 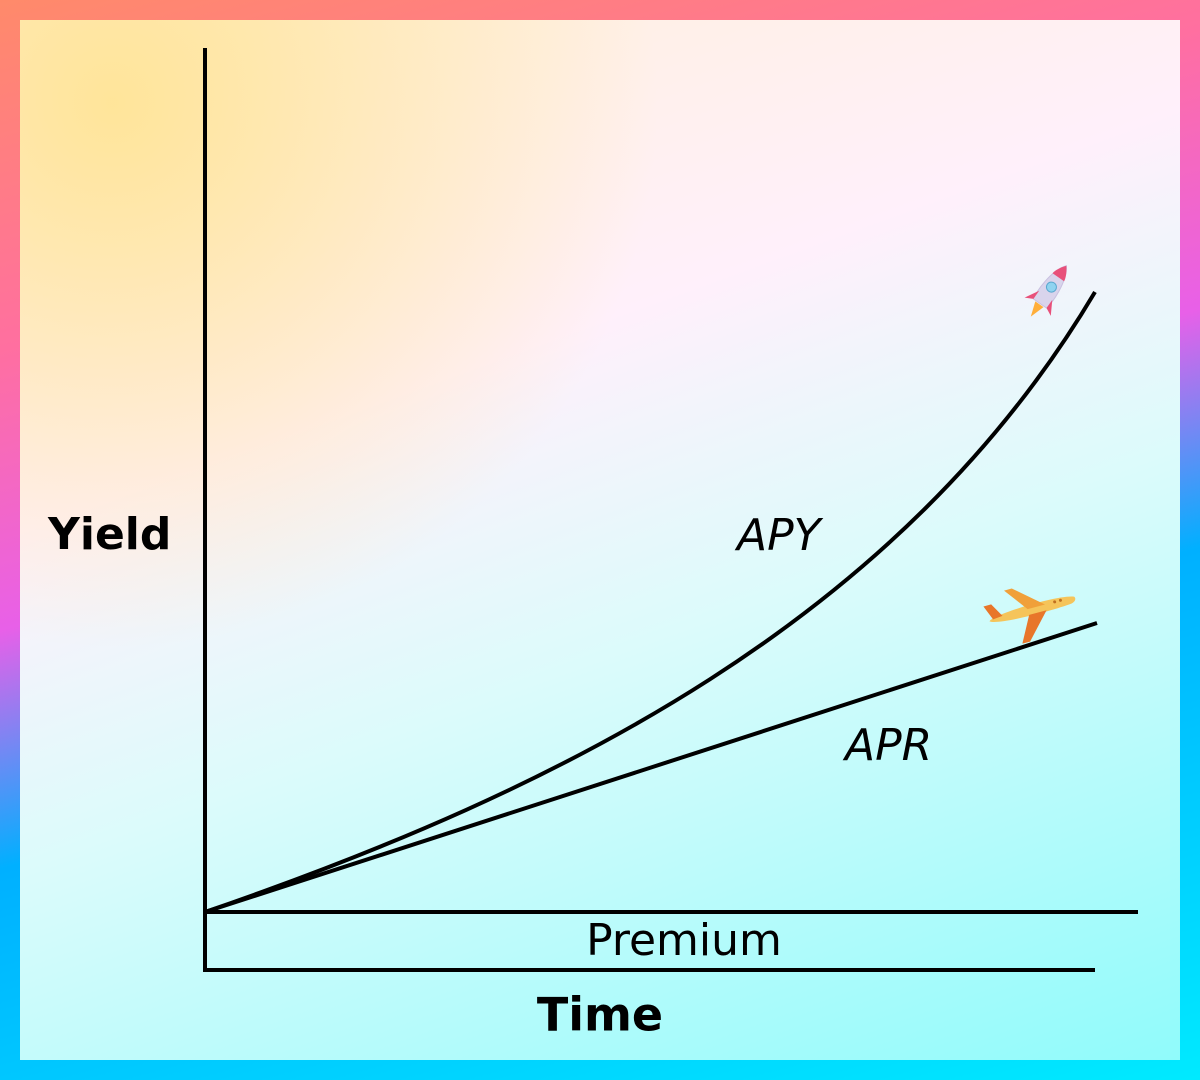 I want to click on band-label: Premium, so click(x=684, y=940).